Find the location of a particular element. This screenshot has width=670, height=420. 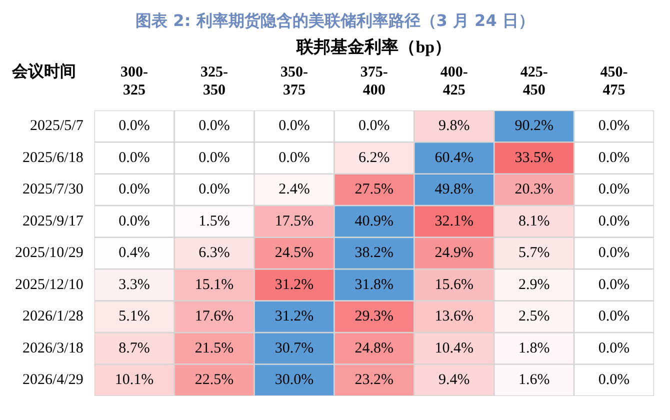

data-label: 9.4% is located at coordinates (454, 380).